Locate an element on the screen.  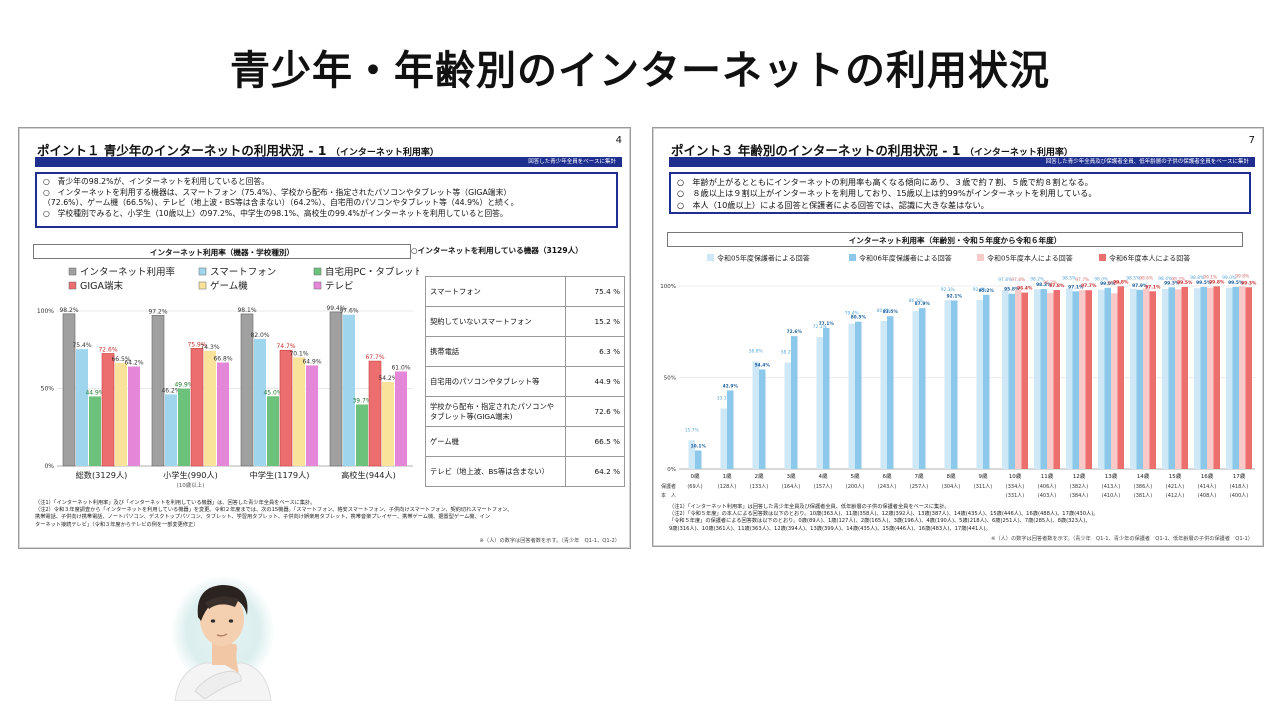
left-source: ※（人）の数字は回答者数を示す。（青少年 Q1-1、Q1-2） is located at coordinates (549, 541).